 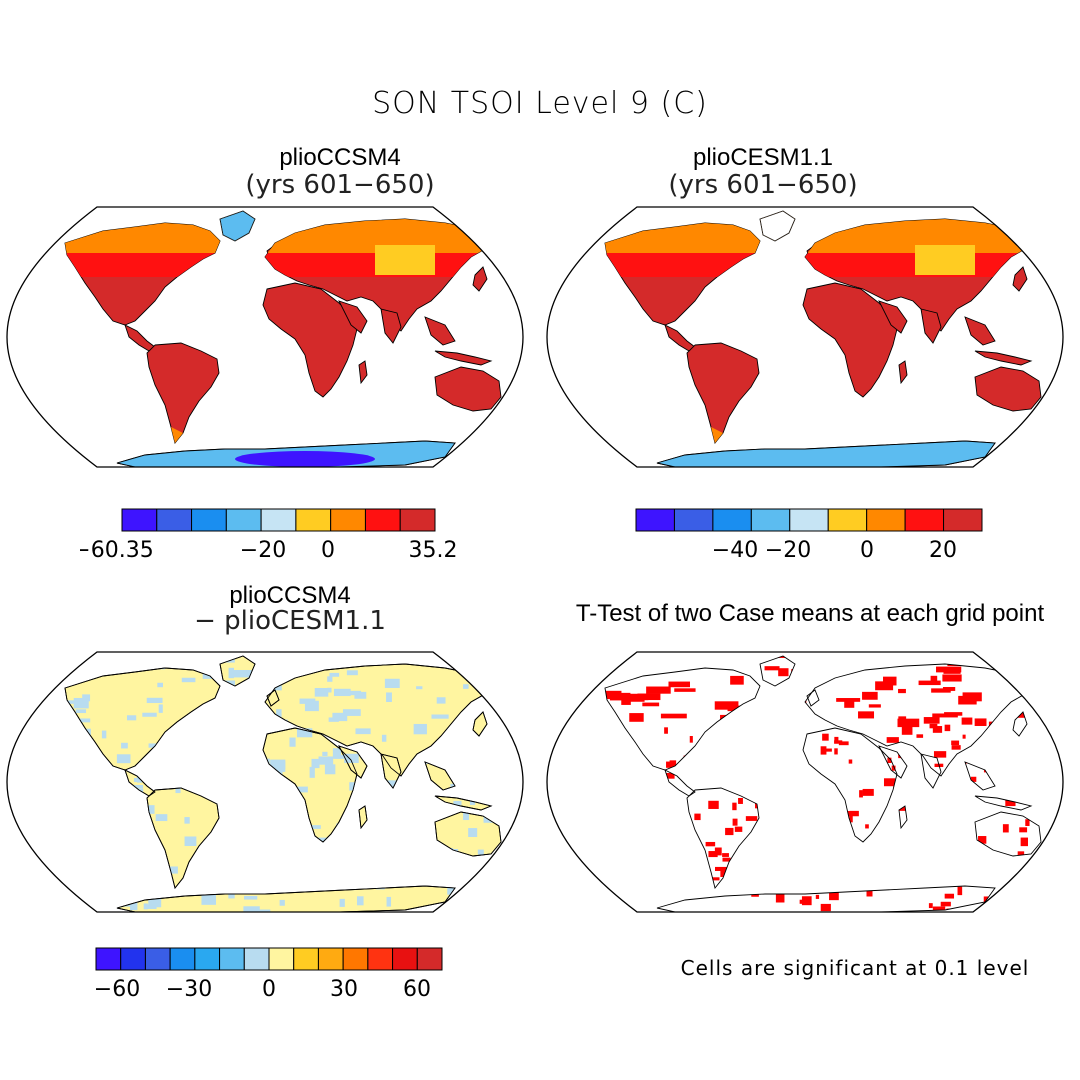 What do you see at coordinates (855, 968) in the screenshot?
I see `significance-footnote: Cells are significant at 0.1 level` at bounding box center [855, 968].